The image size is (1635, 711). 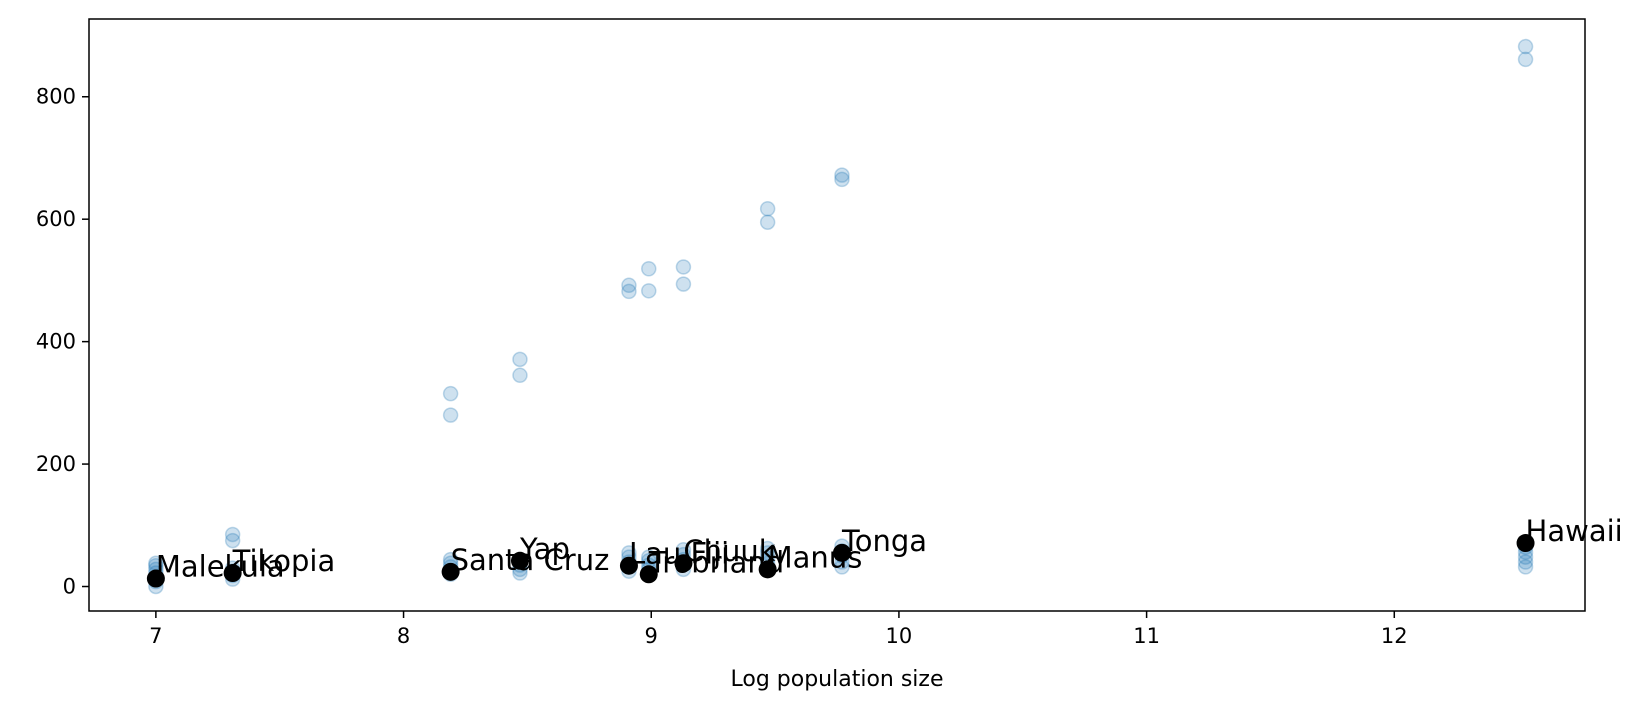 What do you see at coordinates (815, 557) in the screenshot?
I see `point-label: Manus` at bounding box center [815, 557].